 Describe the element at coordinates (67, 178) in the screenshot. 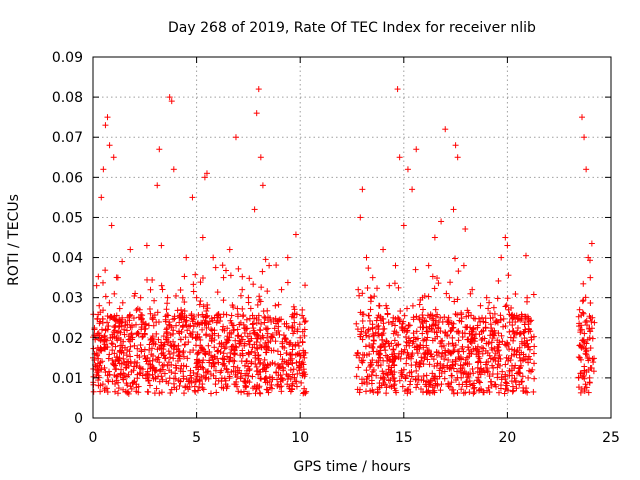

I see `y-tick-label: 0.06` at that location.